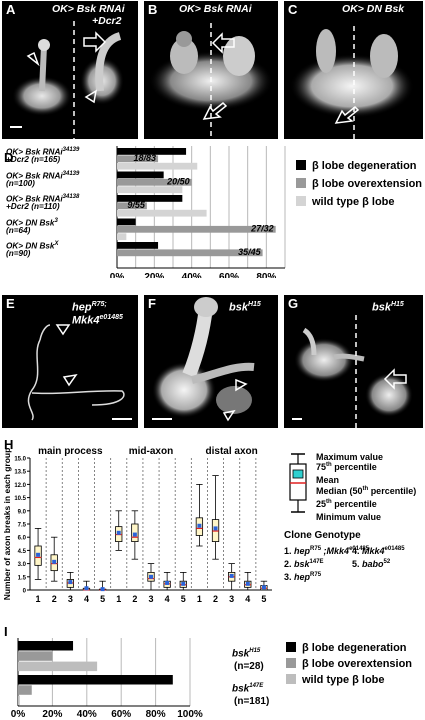 This screenshot has width=425, height=720. I want to click on panel-b-image, so click(211, 81).